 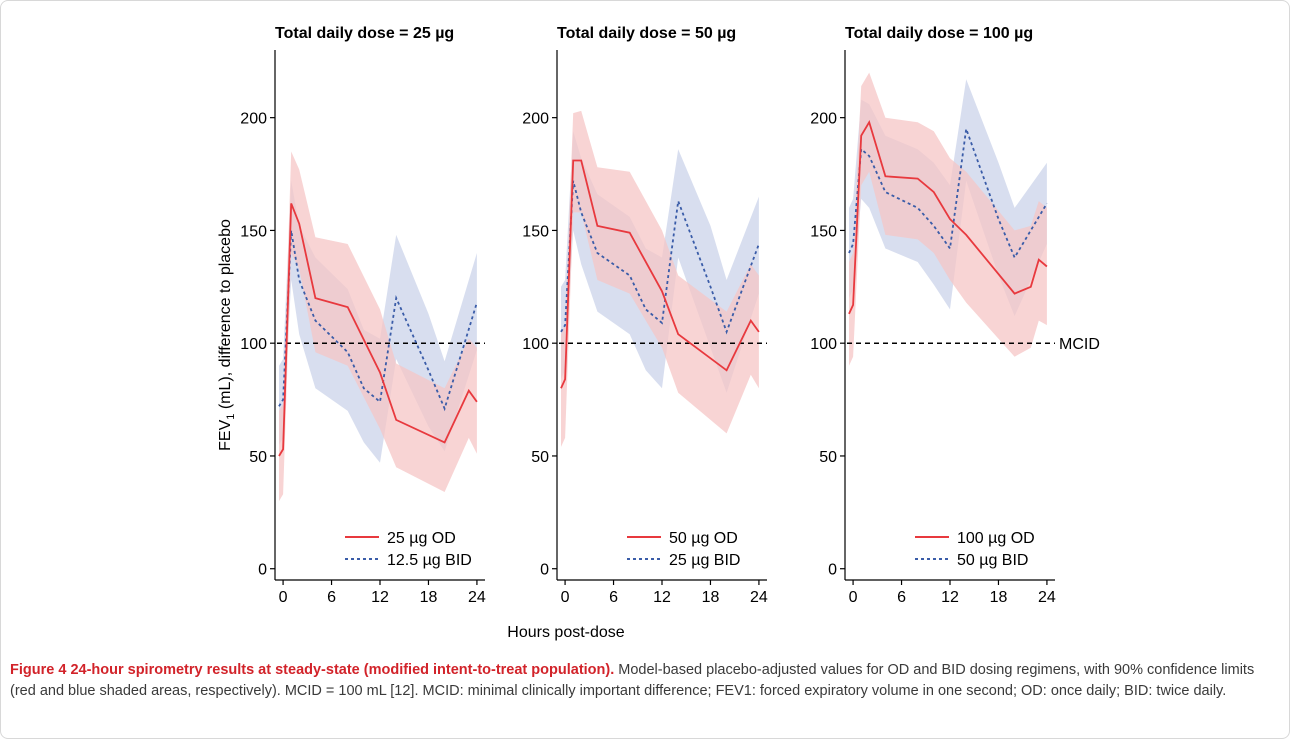 What do you see at coordinates (364, 33) in the screenshot?
I see `panel-title: Total daily dose = 25 µg` at bounding box center [364, 33].